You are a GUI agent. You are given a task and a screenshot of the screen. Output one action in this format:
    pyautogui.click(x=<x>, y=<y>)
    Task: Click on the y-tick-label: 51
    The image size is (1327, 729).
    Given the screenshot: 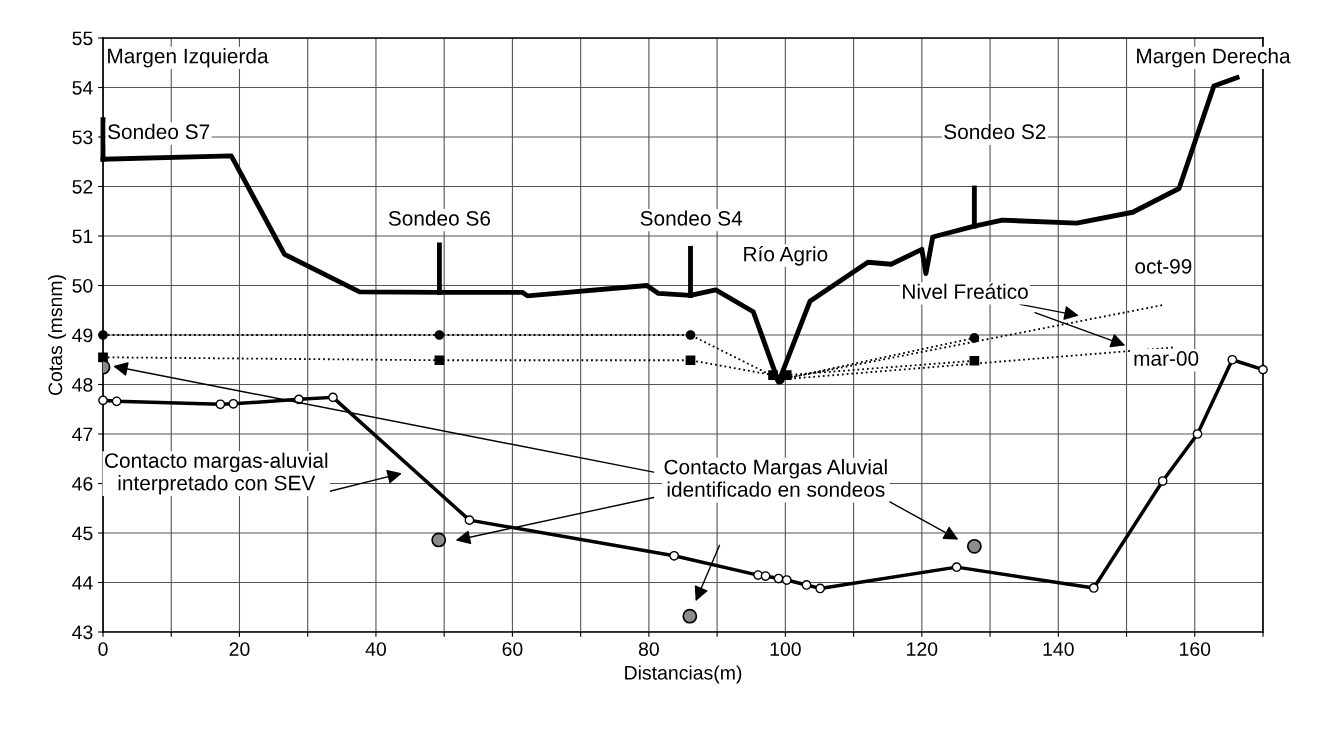 What is the action you would take?
    pyautogui.click(x=82, y=236)
    